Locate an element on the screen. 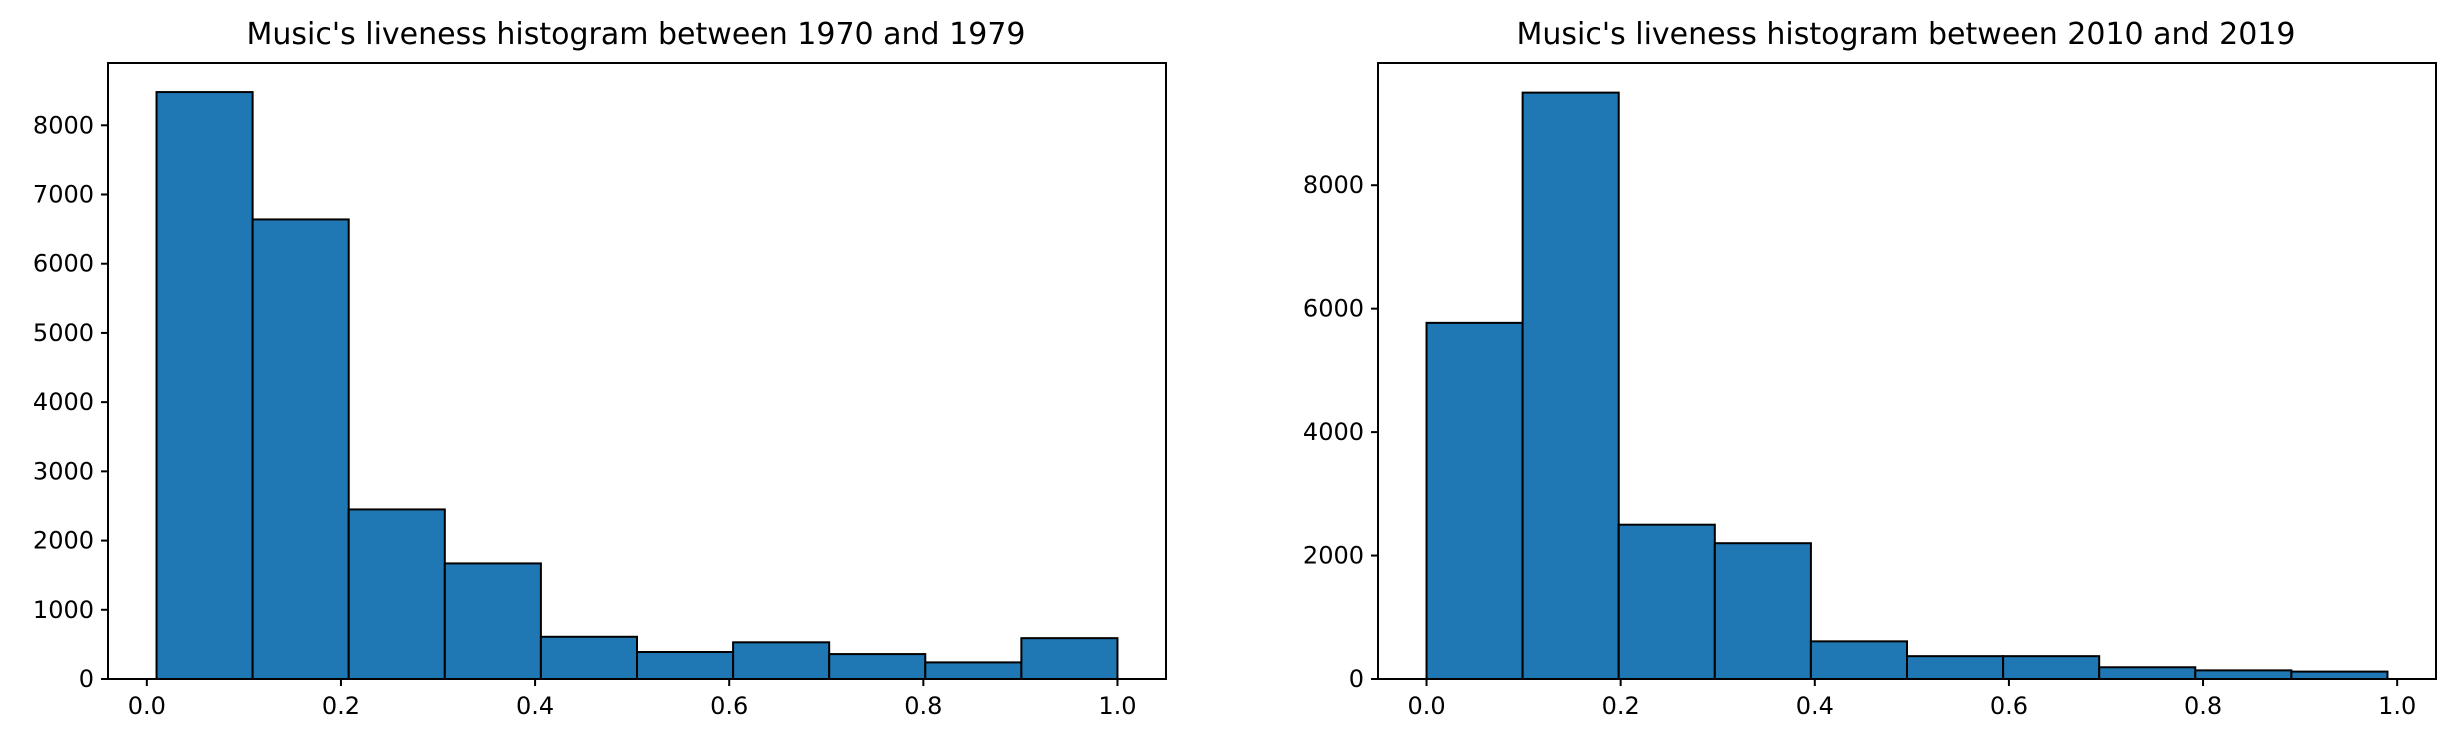 The width and height of the screenshot is (2454, 746). y-tick-label: 5000 is located at coordinates (63, 333).